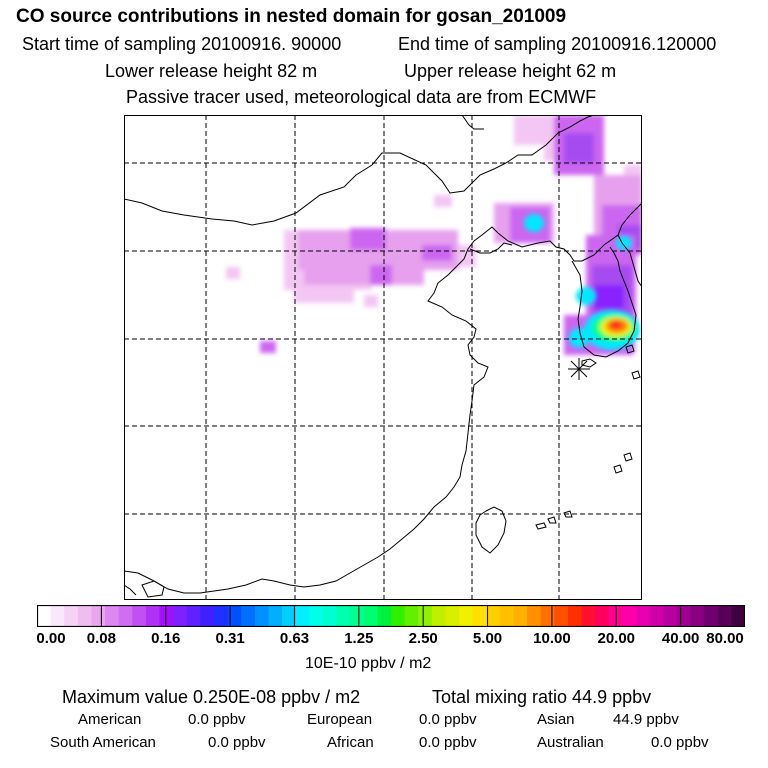  What do you see at coordinates (110, 719) in the screenshot?
I see `american-label: American` at bounding box center [110, 719].